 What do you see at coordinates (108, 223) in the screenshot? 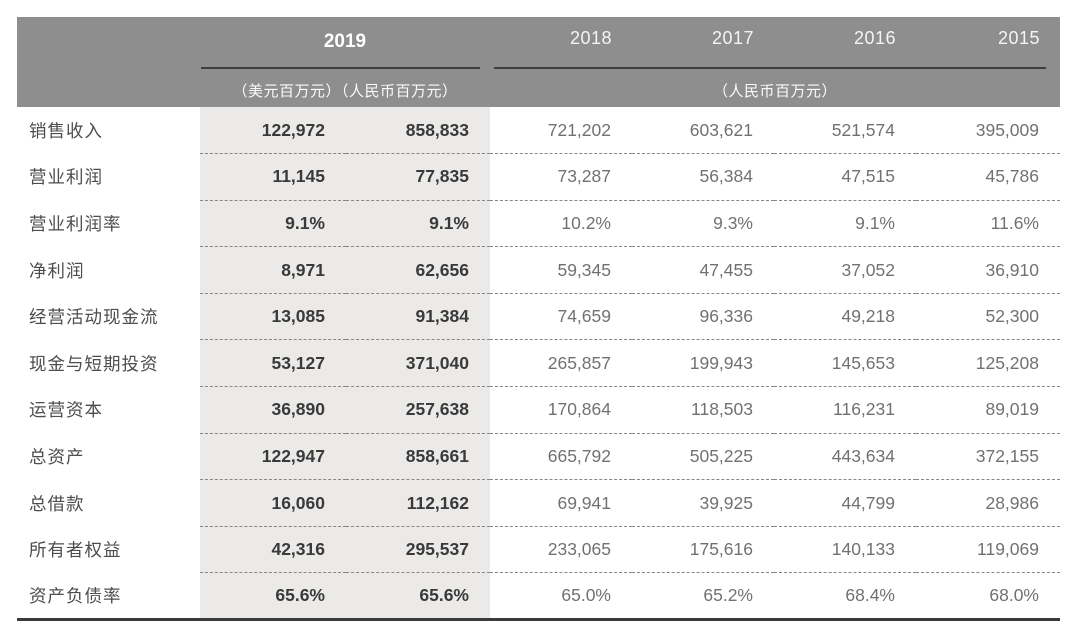
I see `row-label: 营业利润率` at bounding box center [108, 223].